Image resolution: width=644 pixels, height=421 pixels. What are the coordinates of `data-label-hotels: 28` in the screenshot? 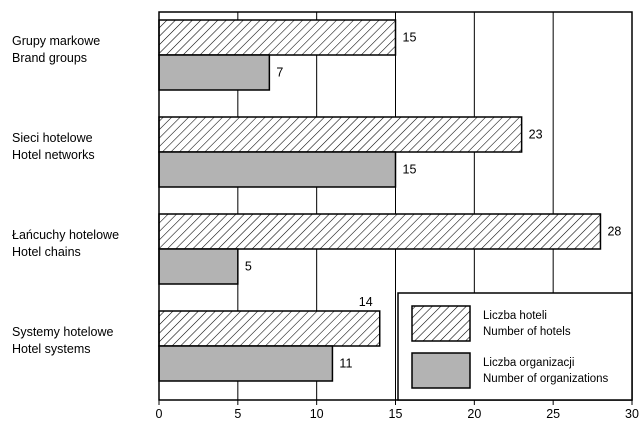 It's located at (614, 232).